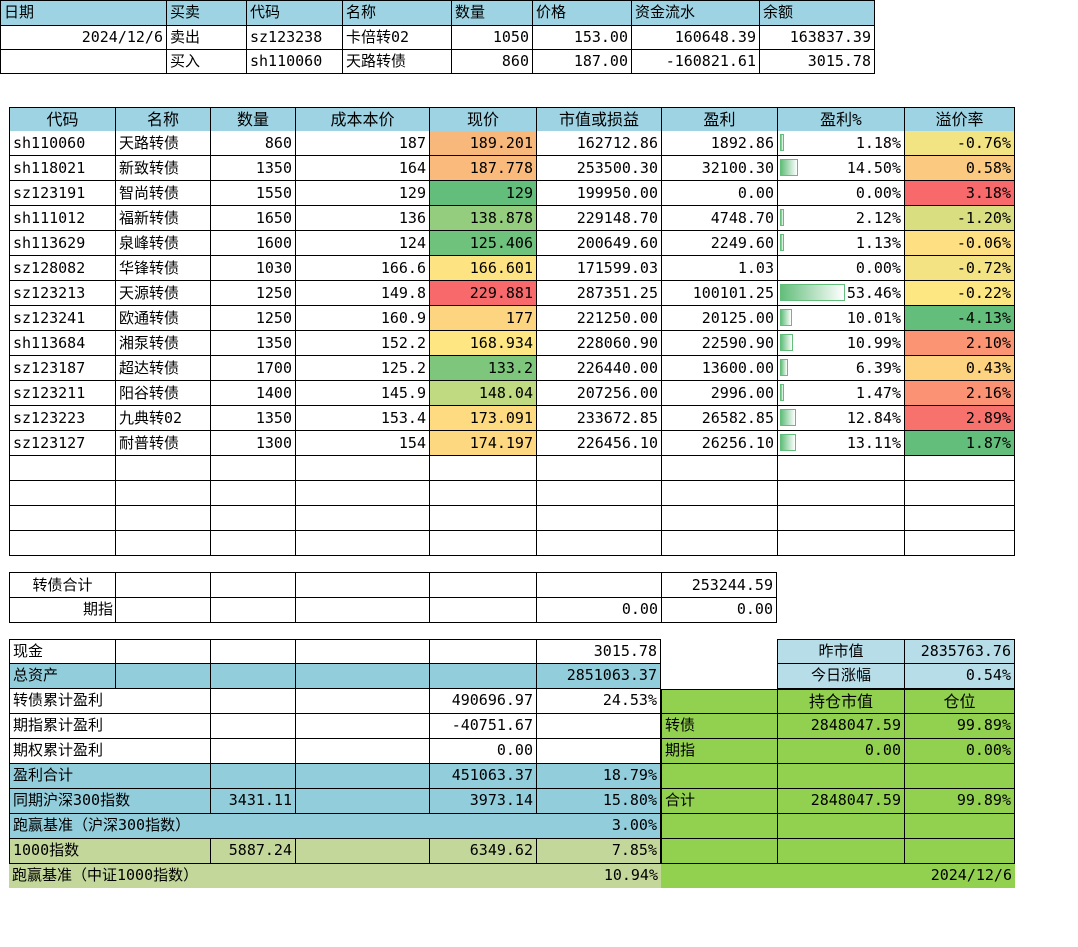 Image resolution: width=1078 pixels, height=947 pixels. I want to click on holdings-cell-premium: 2.10%, so click(959, 343).